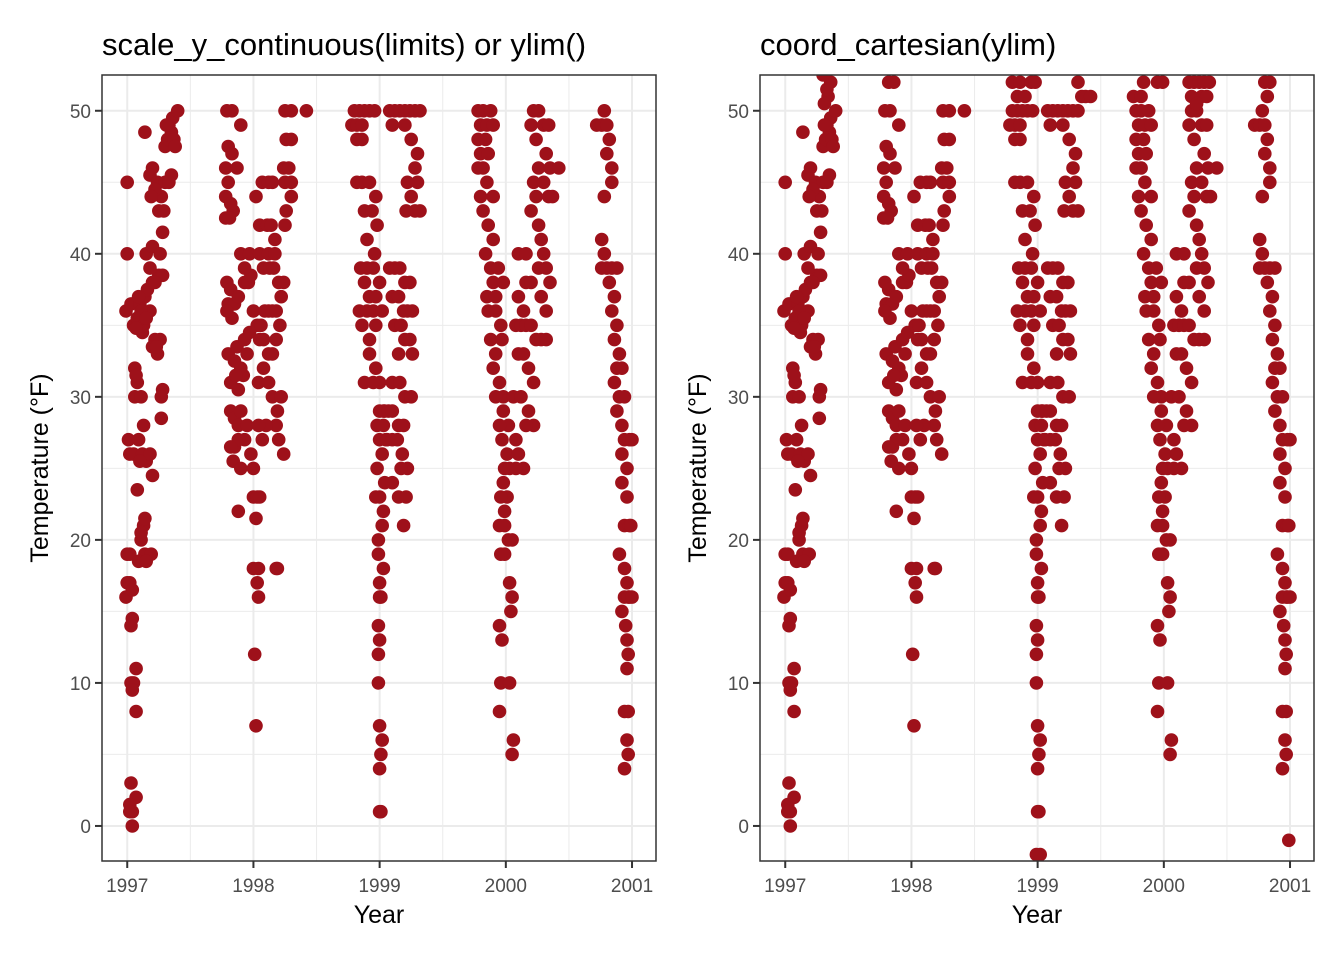 The image size is (1344, 960). I want to click on x-tick-label: 2000, so click(1164, 886).